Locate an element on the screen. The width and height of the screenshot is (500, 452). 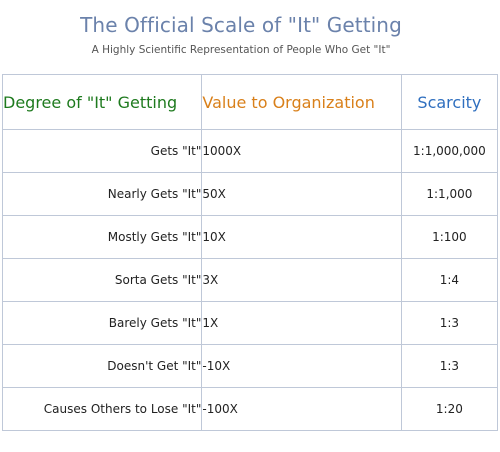
table-row: Causes Others to Lose "It" -100X 1:20 is located at coordinates (250, 409).